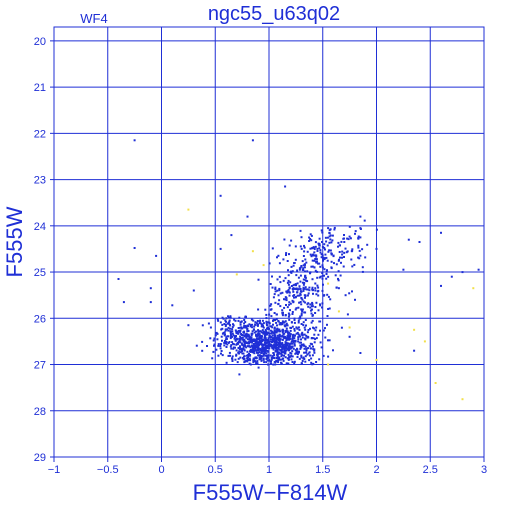 The width and height of the screenshot is (512, 512). What do you see at coordinates (40, 181) in the screenshot?
I see `y-tick-label: 23` at bounding box center [40, 181].